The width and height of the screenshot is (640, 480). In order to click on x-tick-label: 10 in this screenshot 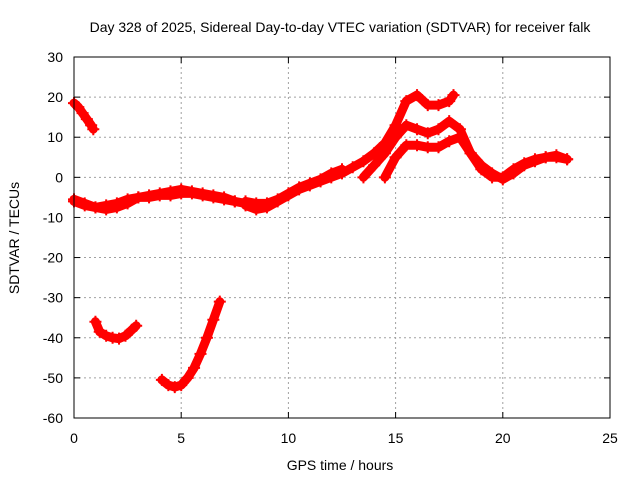, I will do `click(289, 438)`.